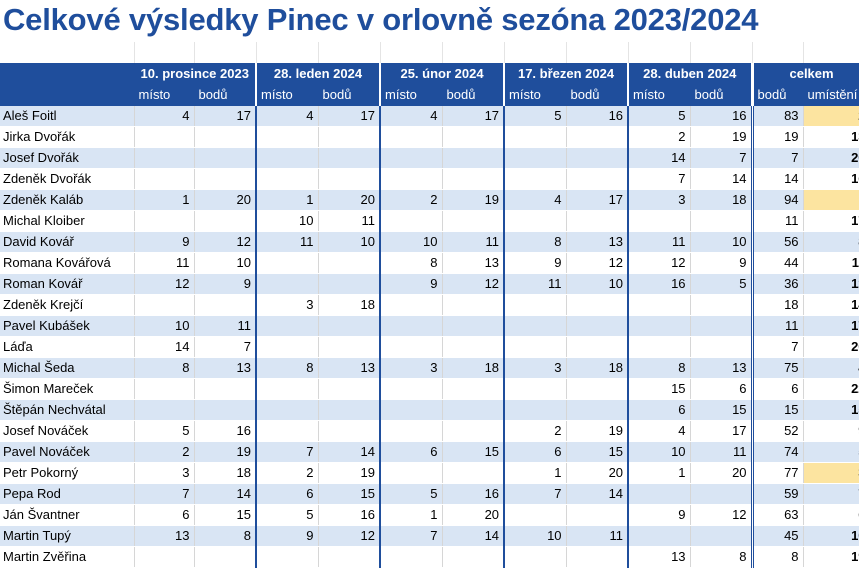 Image resolution: width=859 pixels, height=568 pixels. I want to click on total-points-cell: 19, so click(778, 137).